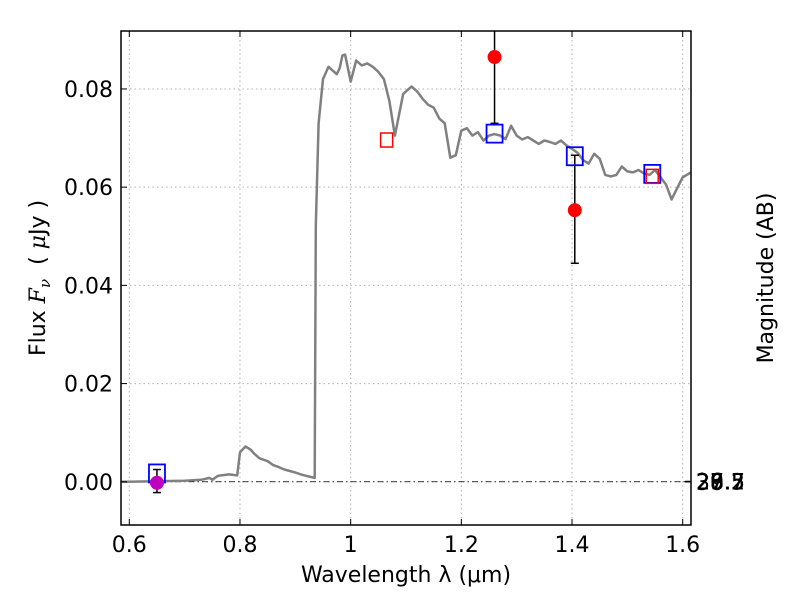  What do you see at coordinates (38, 218) in the screenshot?
I see `y-axis-title-unit-rest: Jy )` at bounding box center [38, 218].